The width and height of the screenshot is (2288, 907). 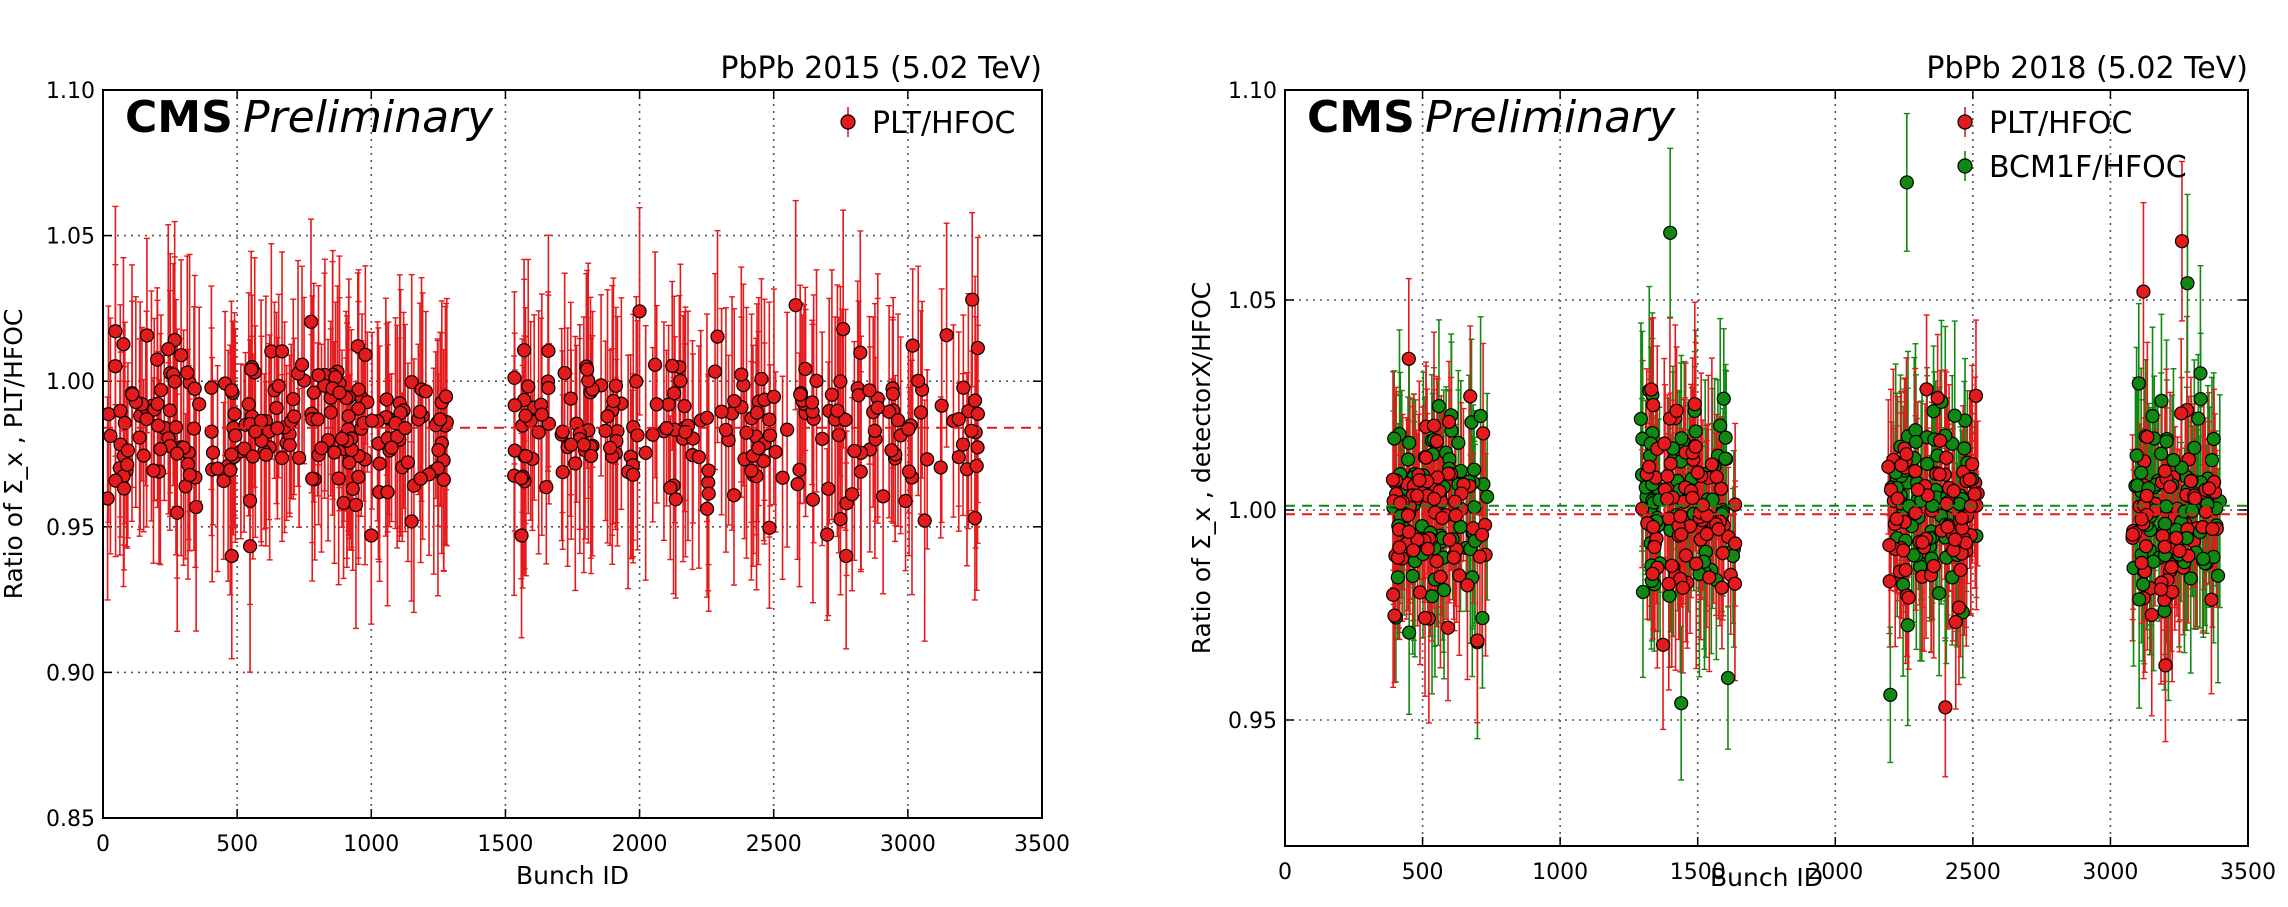 What do you see at coordinates (2087, 68) in the screenshot?
I see `corner-label: PbPb 2018 (5.02 TeV)` at bounding box center [2087, 68].